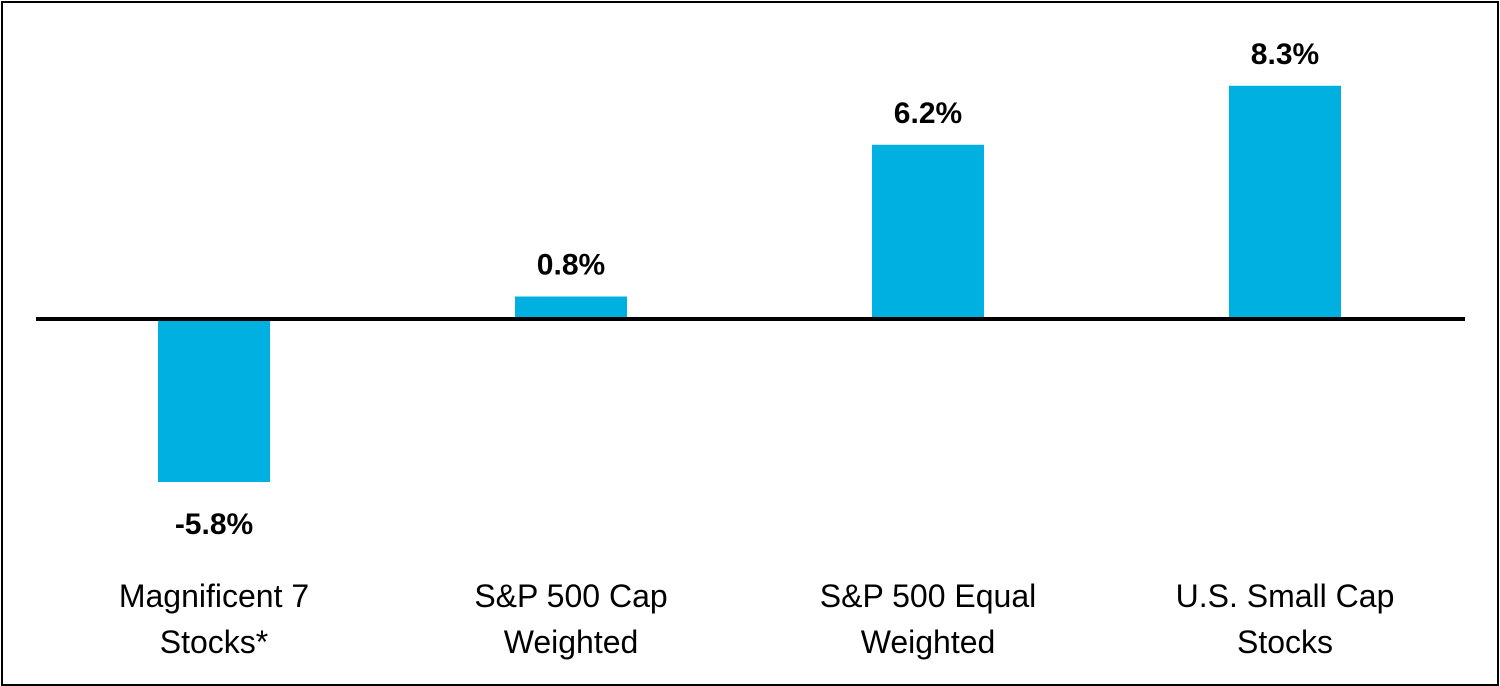 This screenshot has width=1500, height=686. I want to click on category-label-3-line-2: Stocks, so click(1285, 642).